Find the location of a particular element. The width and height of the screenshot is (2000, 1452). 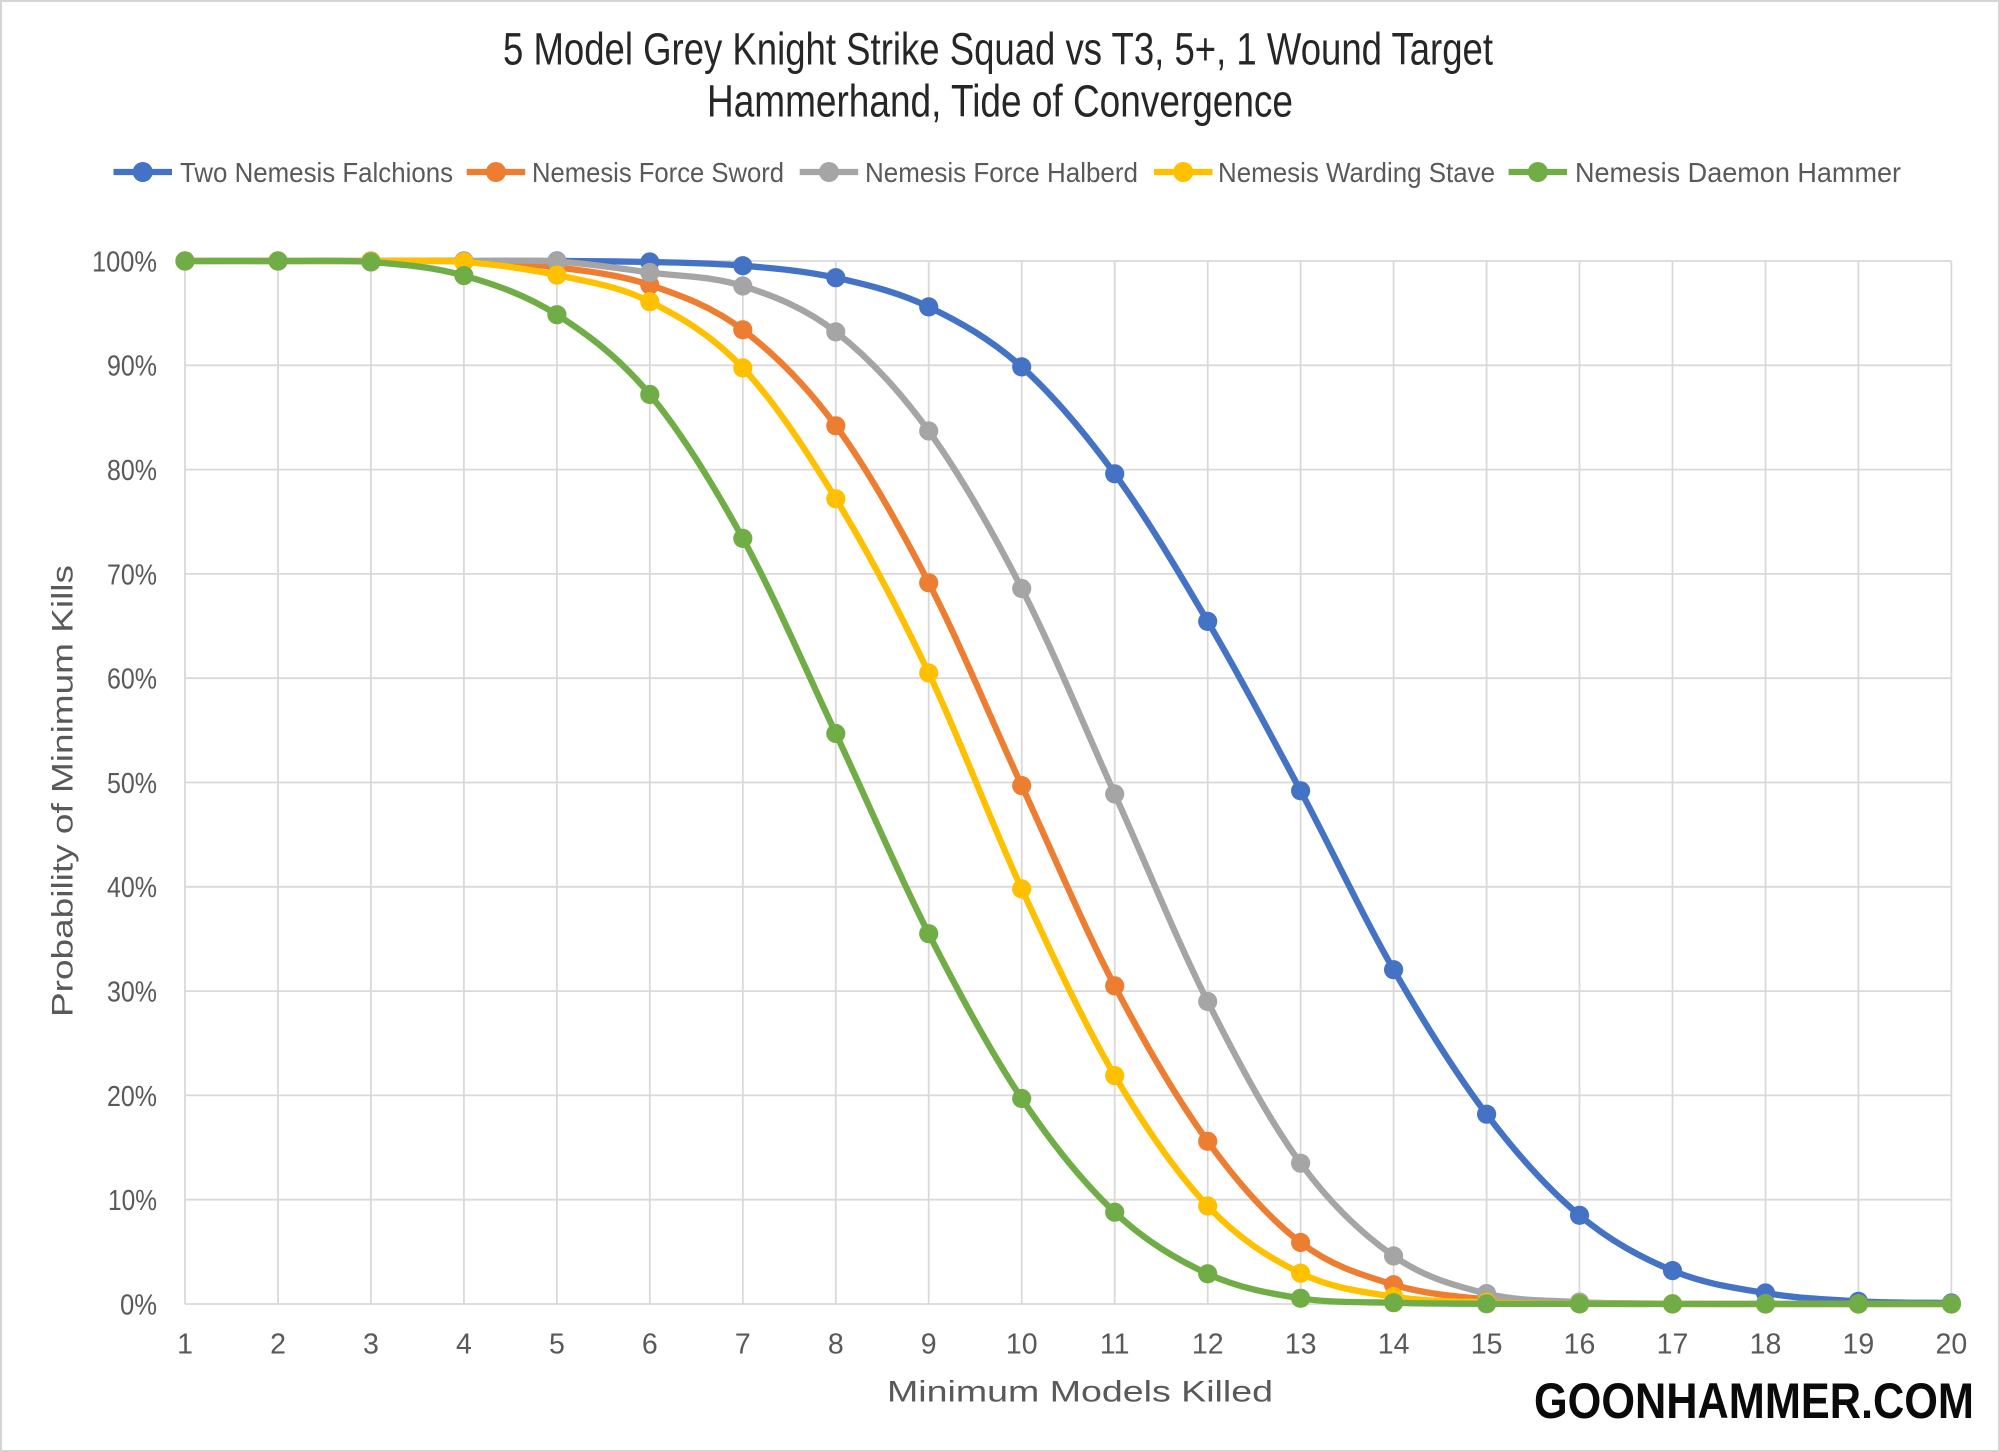

svg-text: 30% is located at coordinates (132, 993).